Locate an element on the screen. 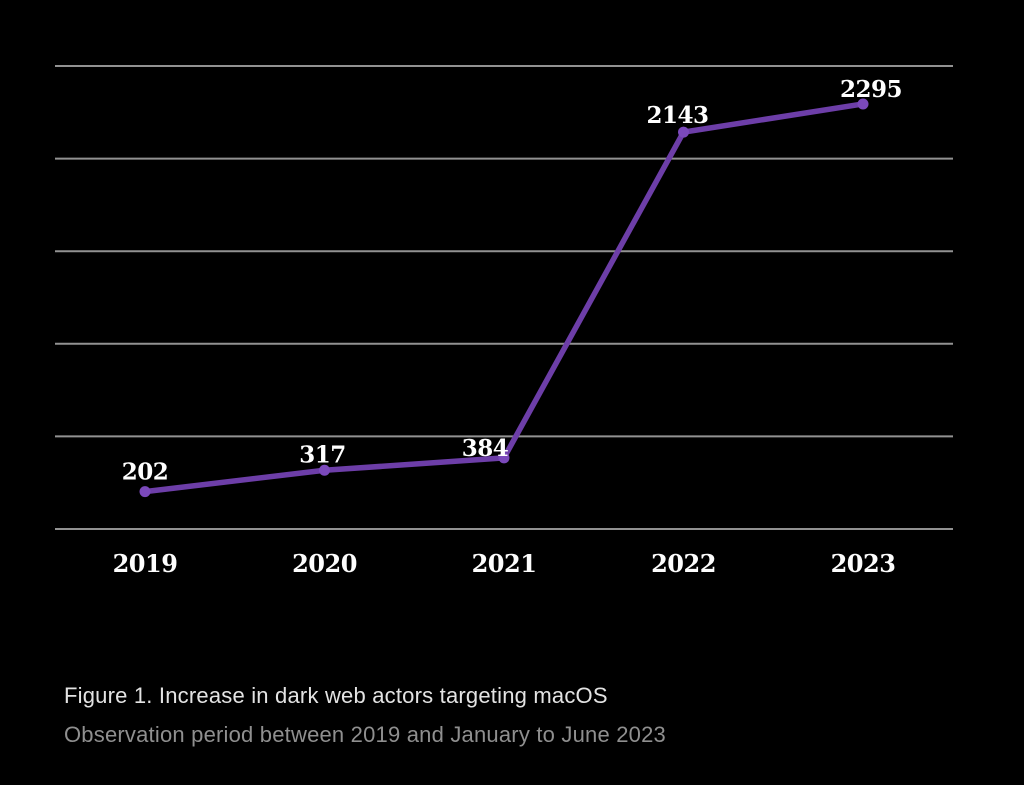 The image size is (1024, 785). data-point-label: 317 is located at coordinates (322, 454).